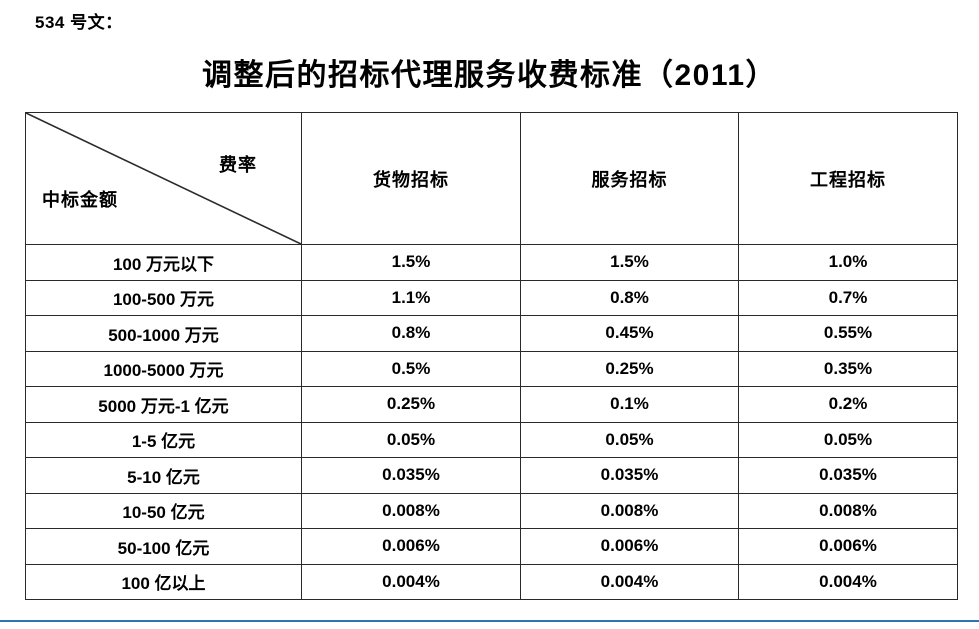 The image size is (979, 629). I want to click on column-header-engineering: 工程招标, so click(848, 178).